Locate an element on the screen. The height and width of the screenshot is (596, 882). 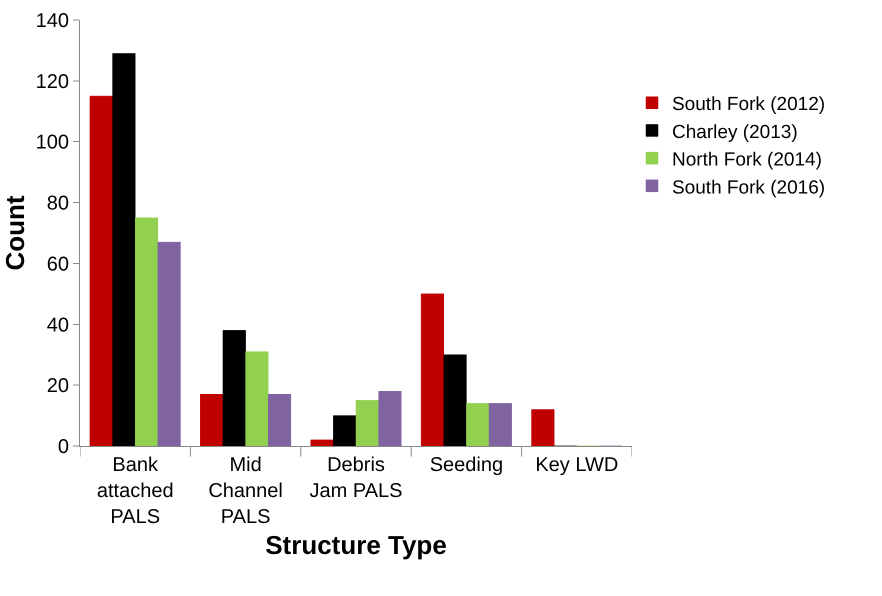
y-tick-label: 100 is located at coordinates (52, 143).